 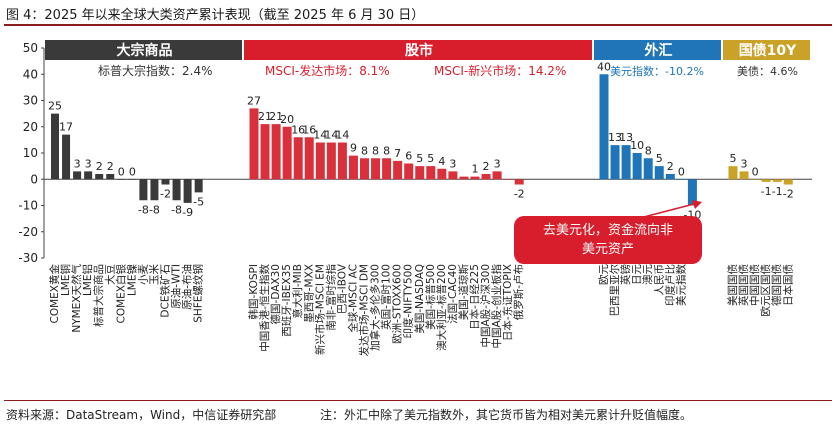 I want to click on bar-label-1-6: 14, so click(x=320, y=135).